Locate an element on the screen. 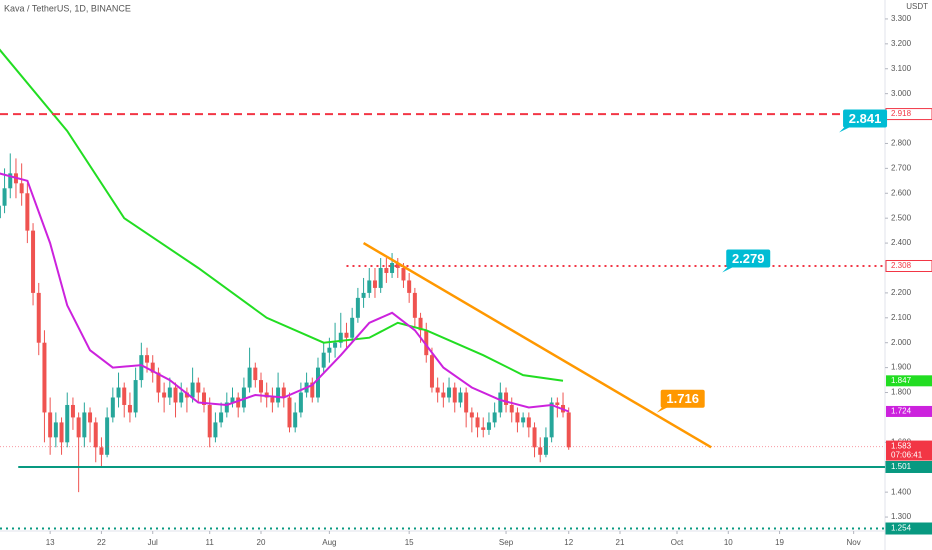 Image resolution: width=932 pixels, height=550 pixels. price-badge-label: 1.724 is located at coordinates (901, 411).